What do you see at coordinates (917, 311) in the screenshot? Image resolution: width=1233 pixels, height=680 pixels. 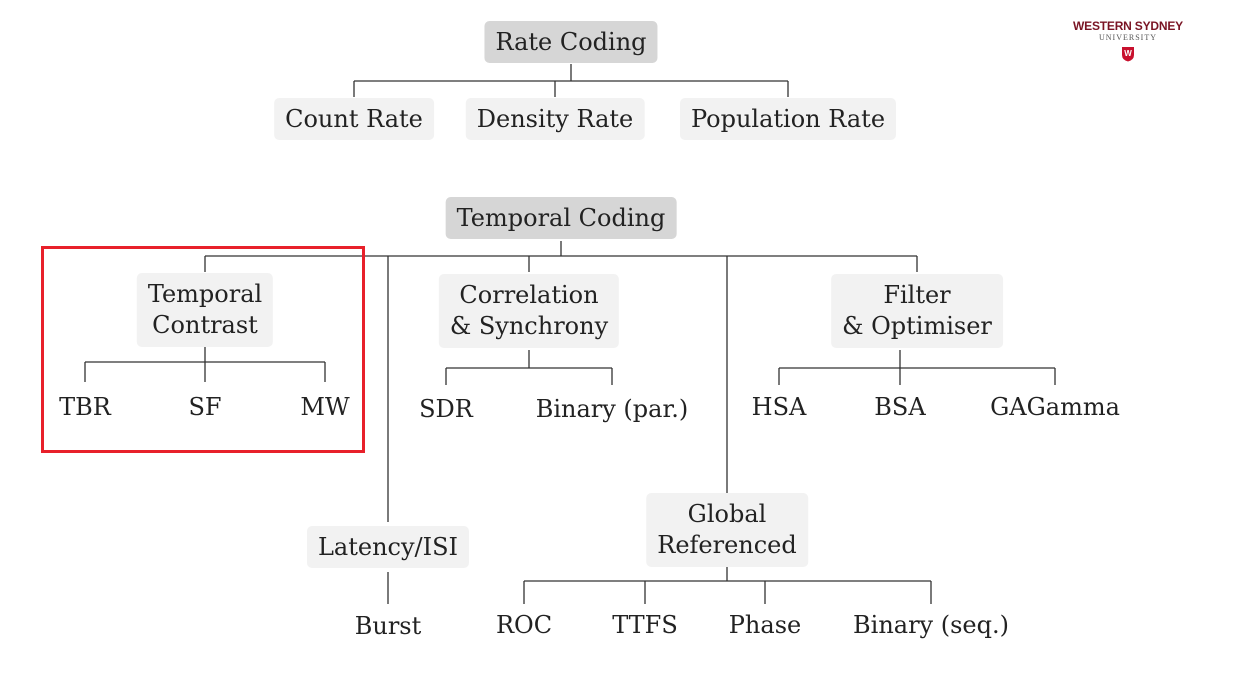 I see `filter-optimiser-node: Filter & Optimiser` at bounding box center [917, 311].